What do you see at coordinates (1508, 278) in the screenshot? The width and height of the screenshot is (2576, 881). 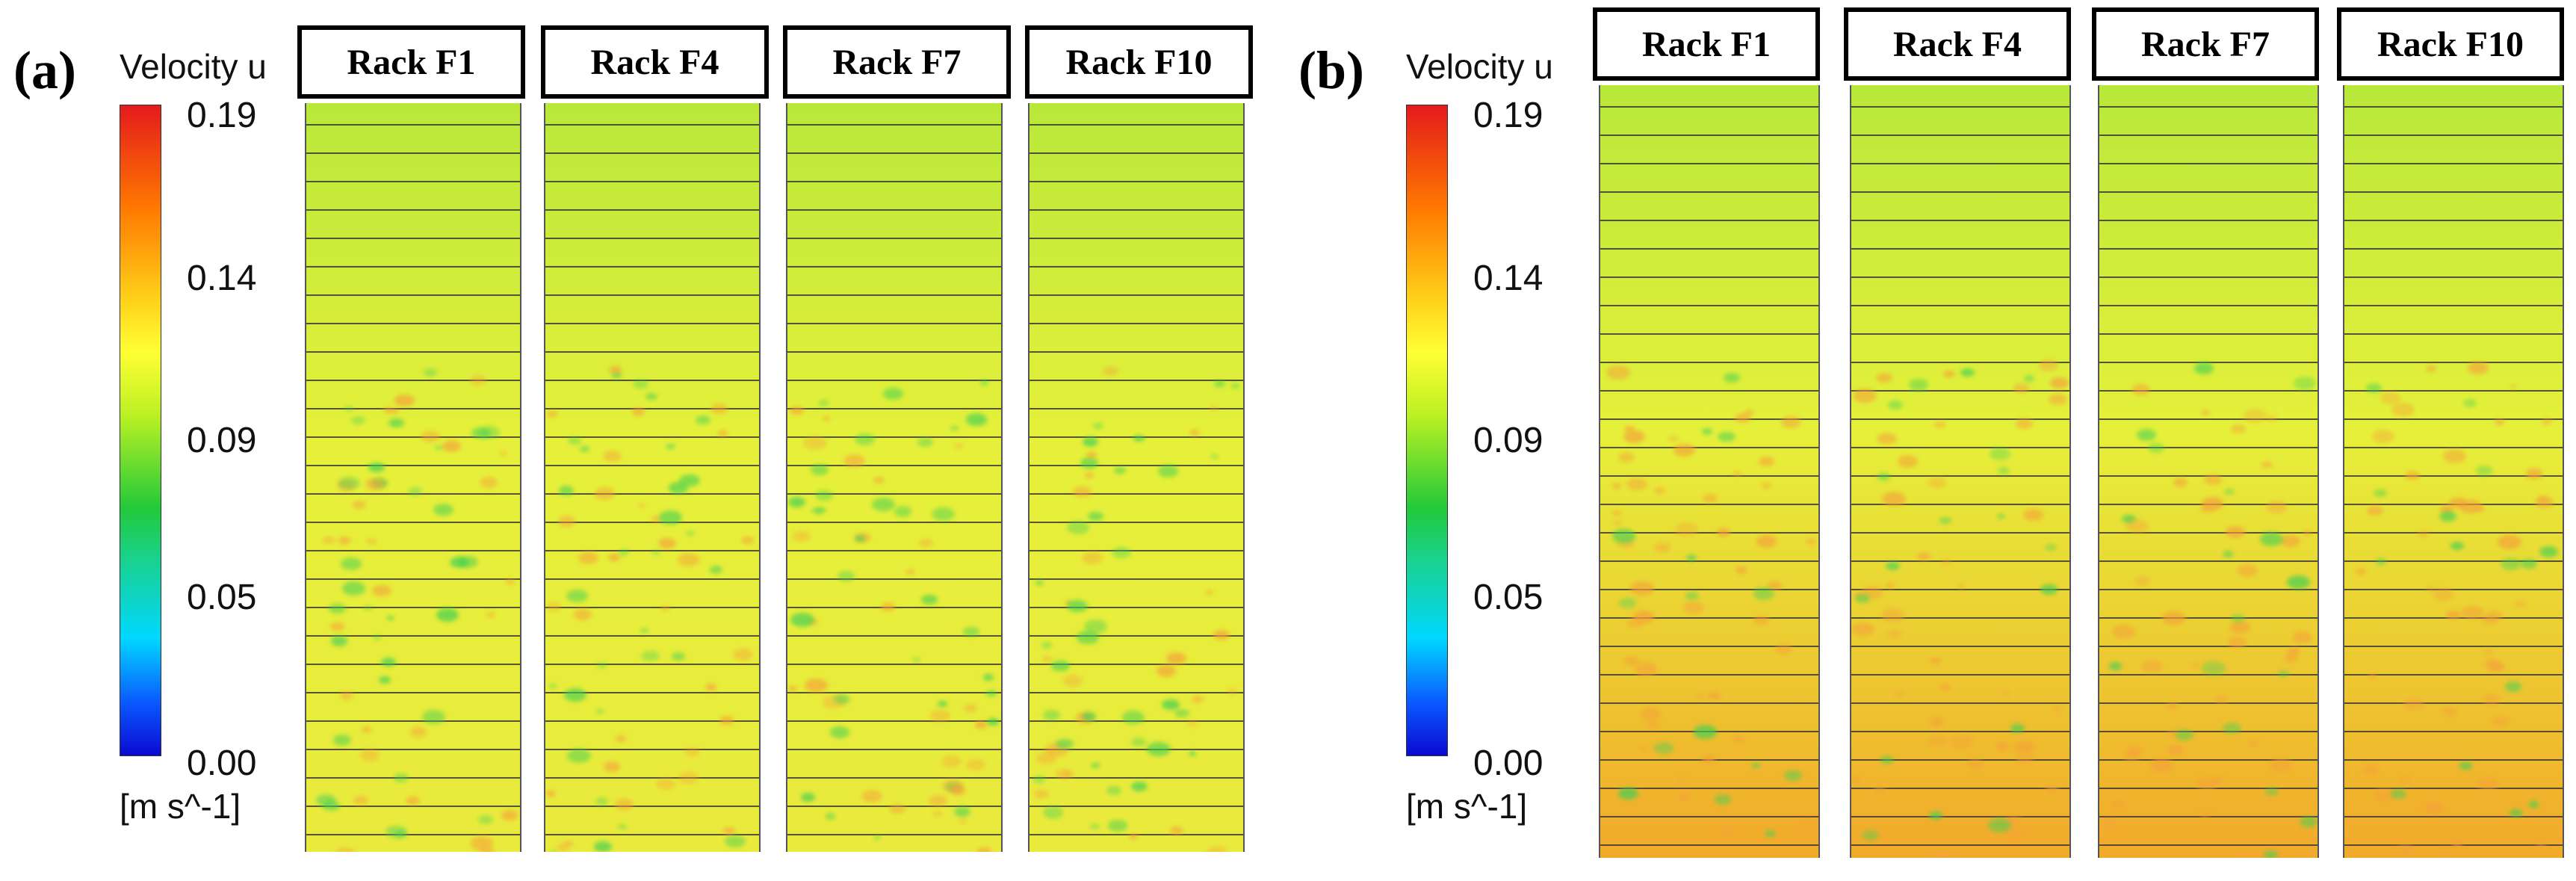 I see `colorbar-tick: 0.14` at bounding box center [1508, 278].